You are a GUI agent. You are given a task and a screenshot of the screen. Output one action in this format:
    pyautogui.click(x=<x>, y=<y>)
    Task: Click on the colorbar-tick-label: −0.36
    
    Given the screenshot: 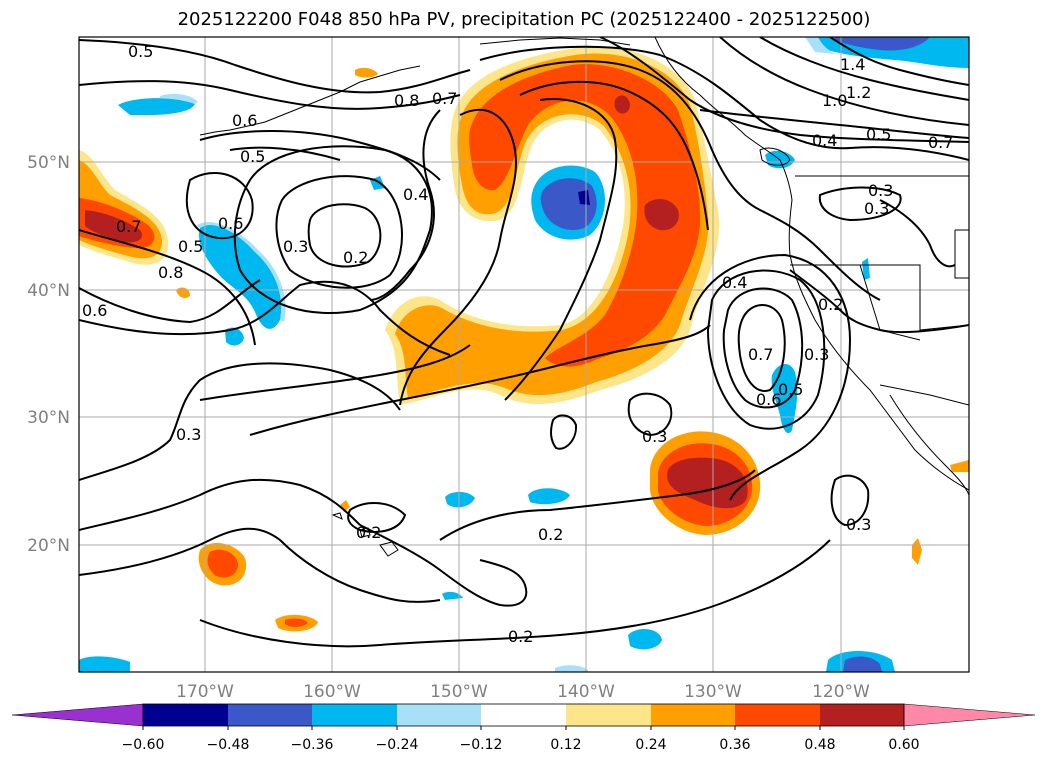 What is the action you would take?
    pyautogui.click(x=312, y=745)
    